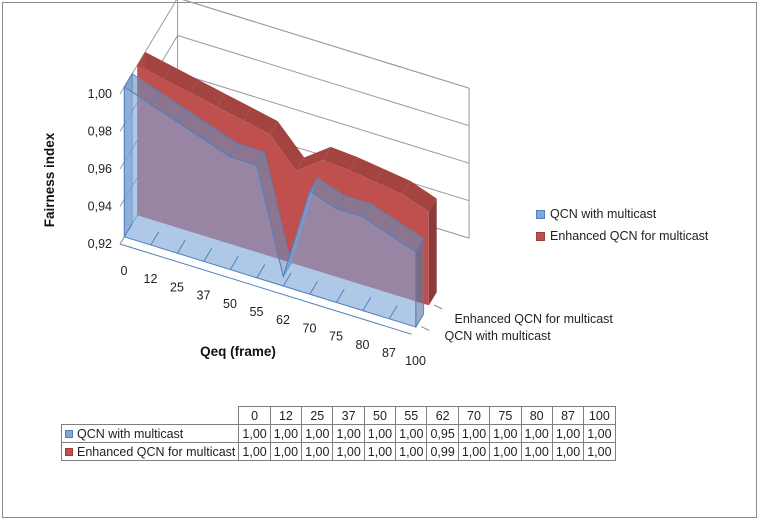 The image size is (762, 522). What do you see at coordinates (156, 451) in the screenshot?
I see `table-series-label: Enhanced QCN for multicast` at bounding box center [156, 451].